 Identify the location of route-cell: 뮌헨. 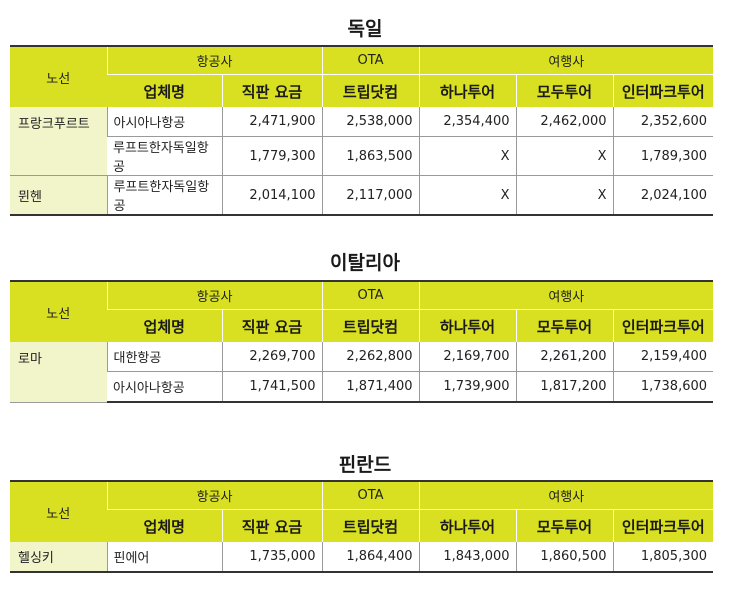
(58, 195).